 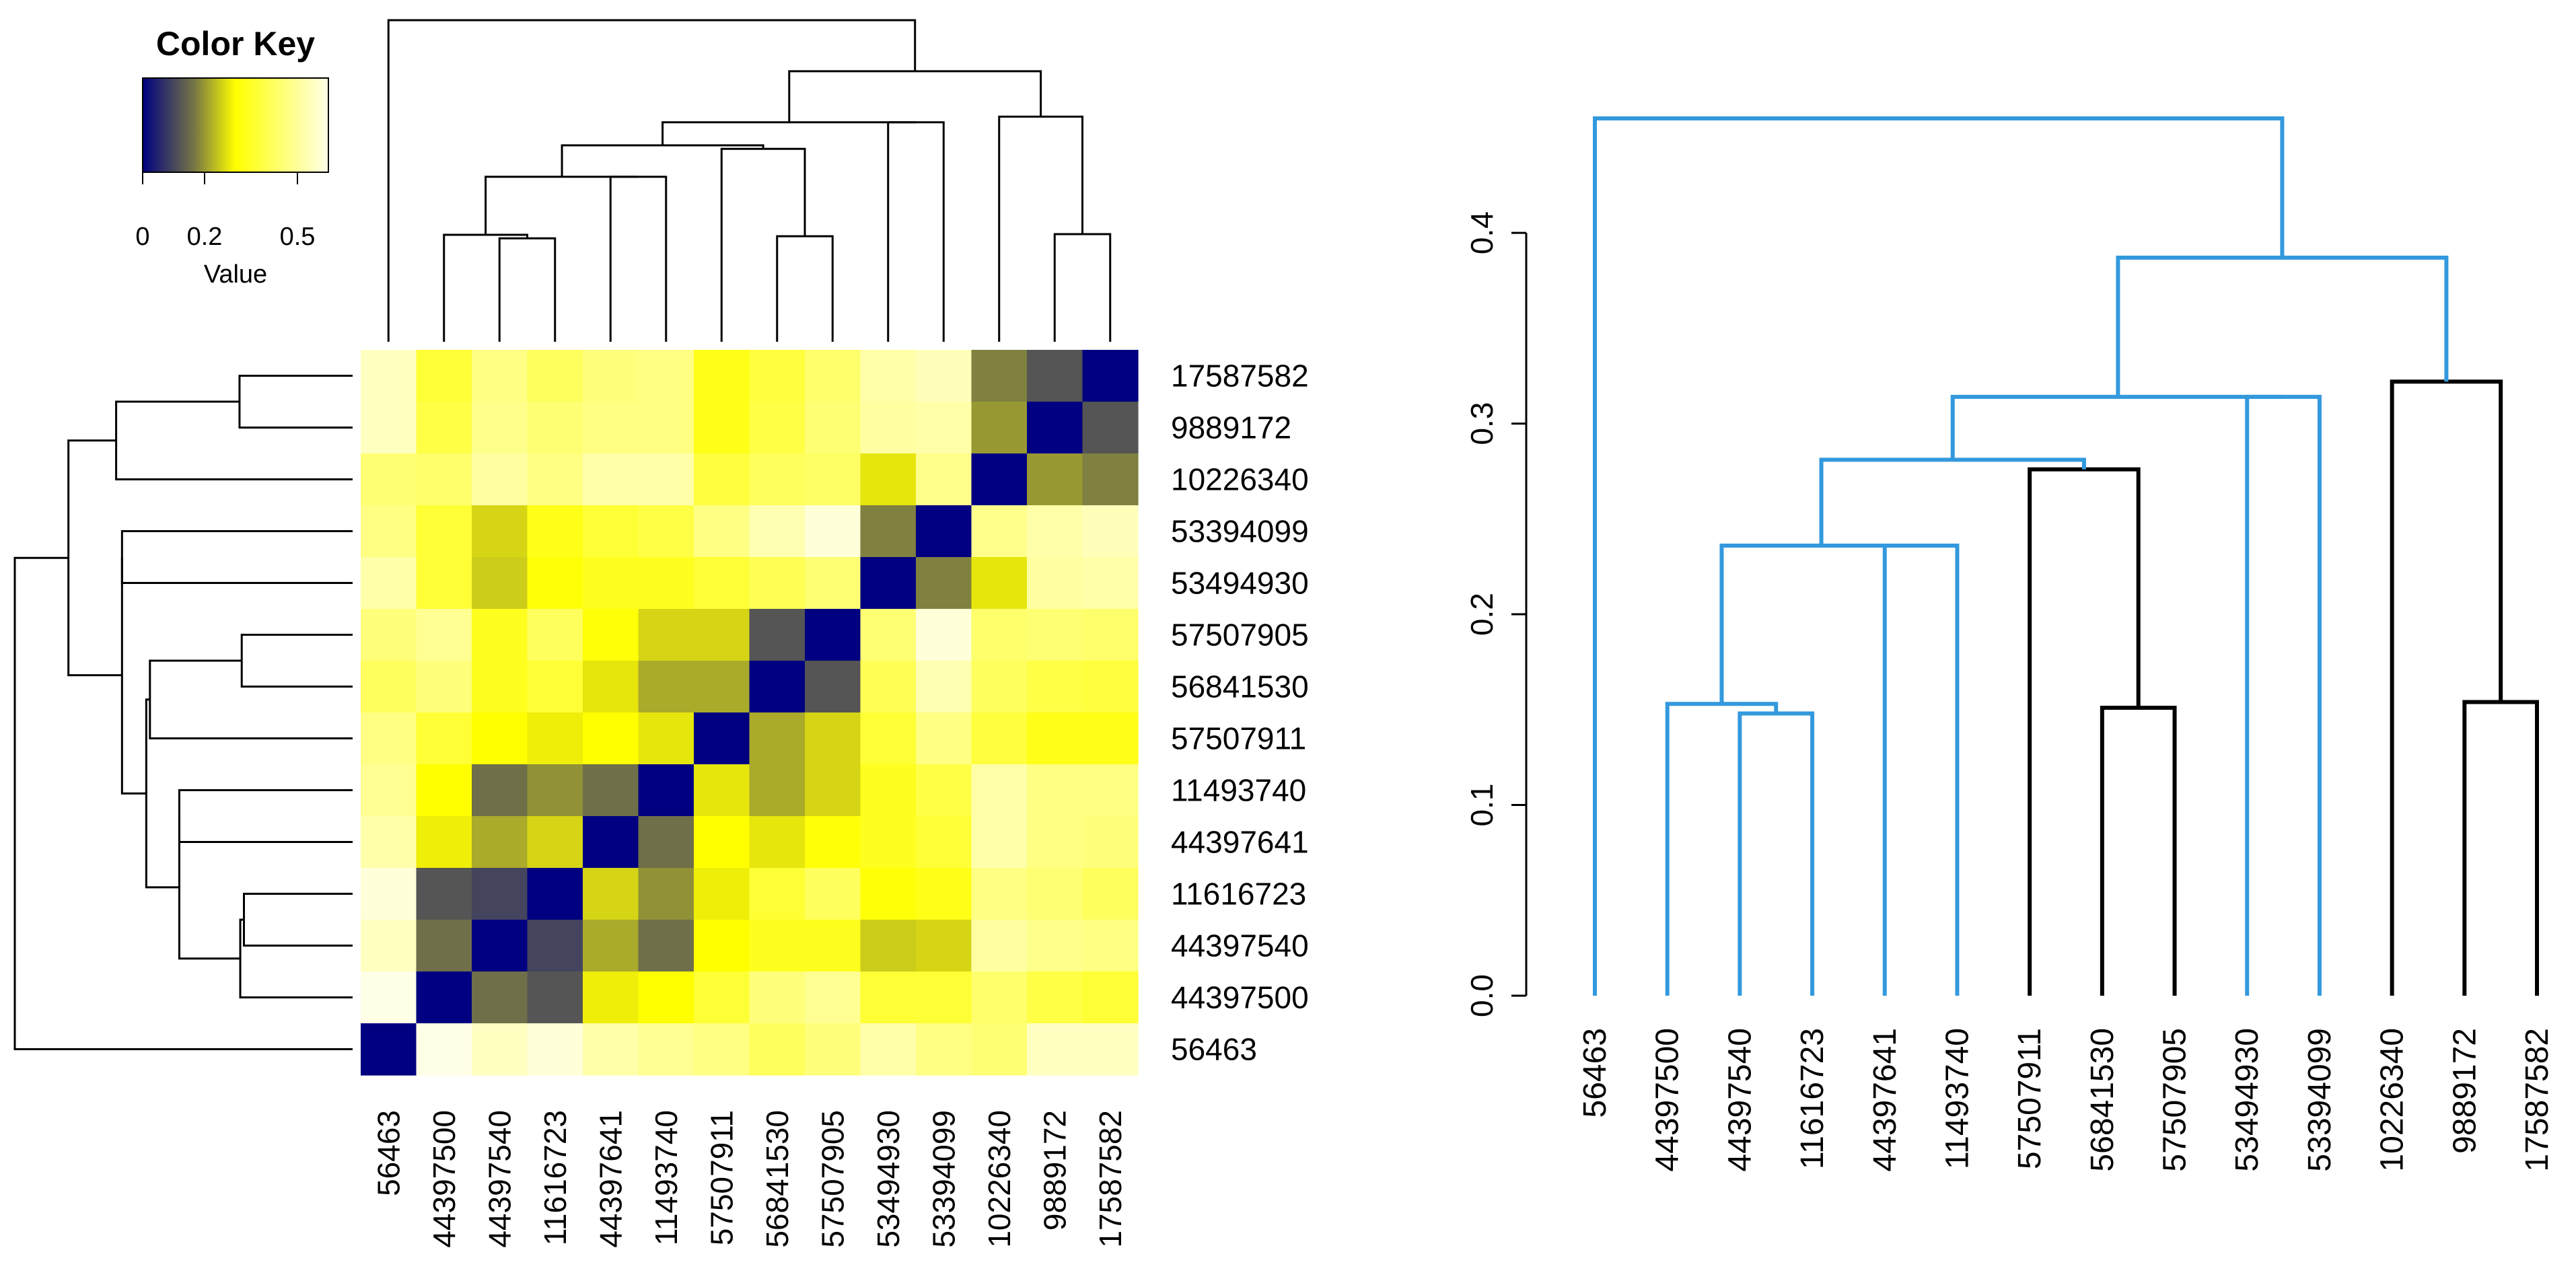 What do you see at coordinates (1238, 738) in the screenshot?
I see `heatmap-row-label: 57507911` at bounding box center [1238, 738].